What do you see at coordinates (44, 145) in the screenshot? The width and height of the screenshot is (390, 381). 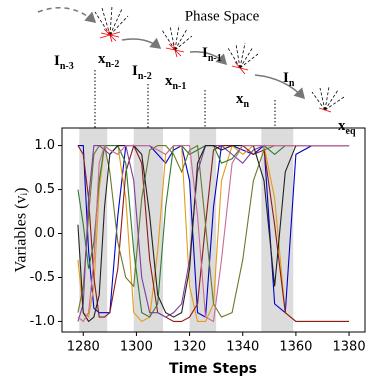 I see `y-tick-label: 1.0` at bounding box center [44, 145].